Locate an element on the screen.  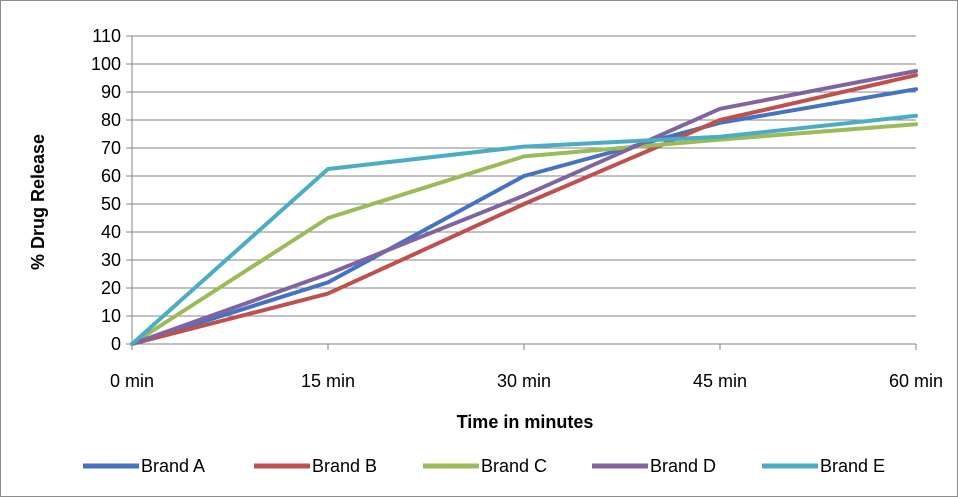
y-tick-label: 110 is located at coordinates (106, 36).